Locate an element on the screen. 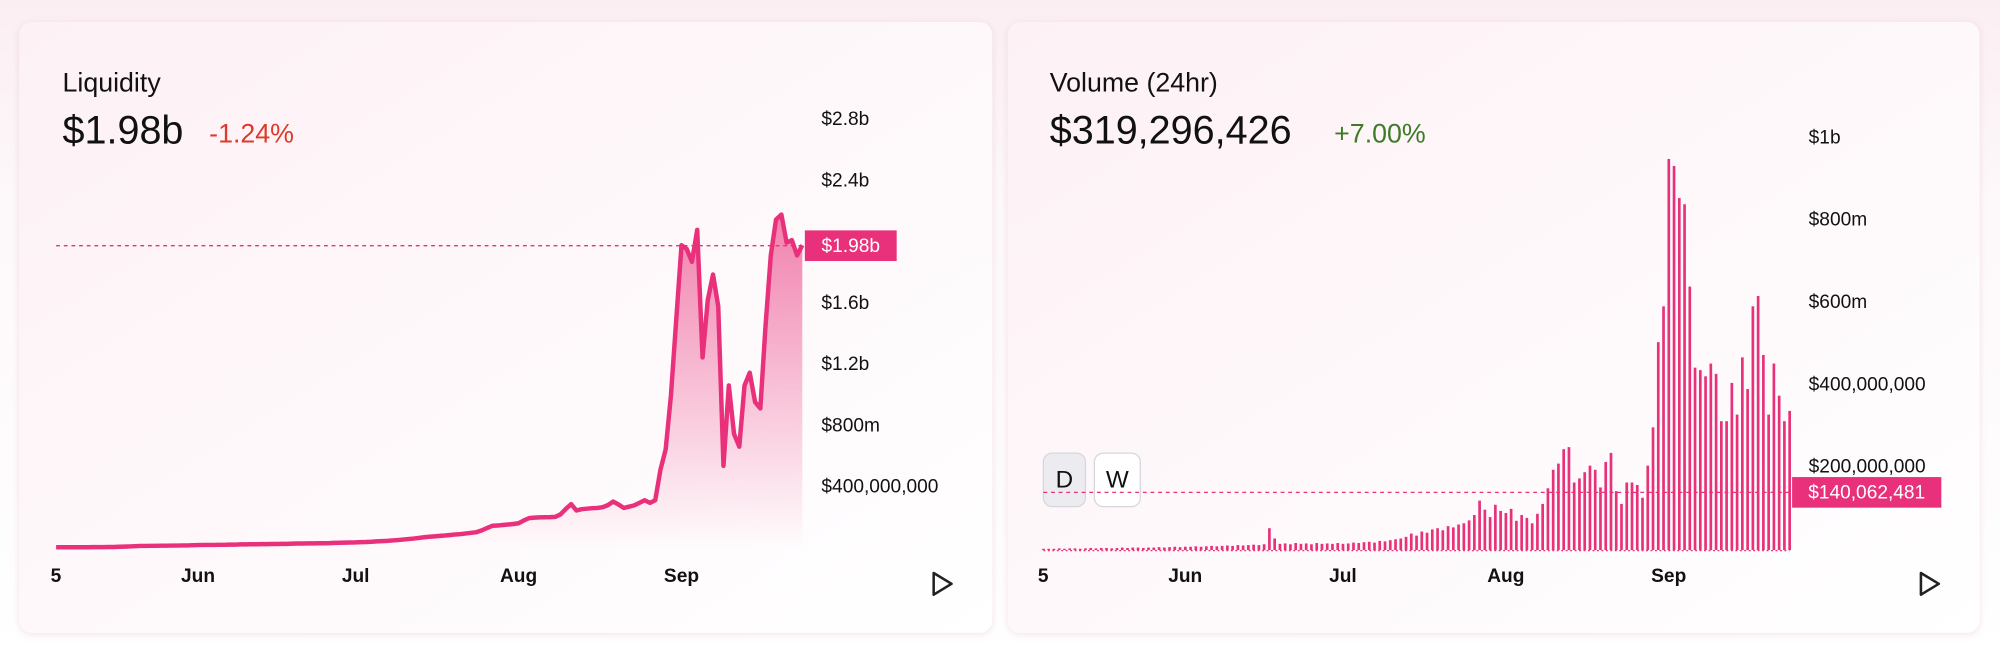  button: D is located at coordinates (1064, 480).